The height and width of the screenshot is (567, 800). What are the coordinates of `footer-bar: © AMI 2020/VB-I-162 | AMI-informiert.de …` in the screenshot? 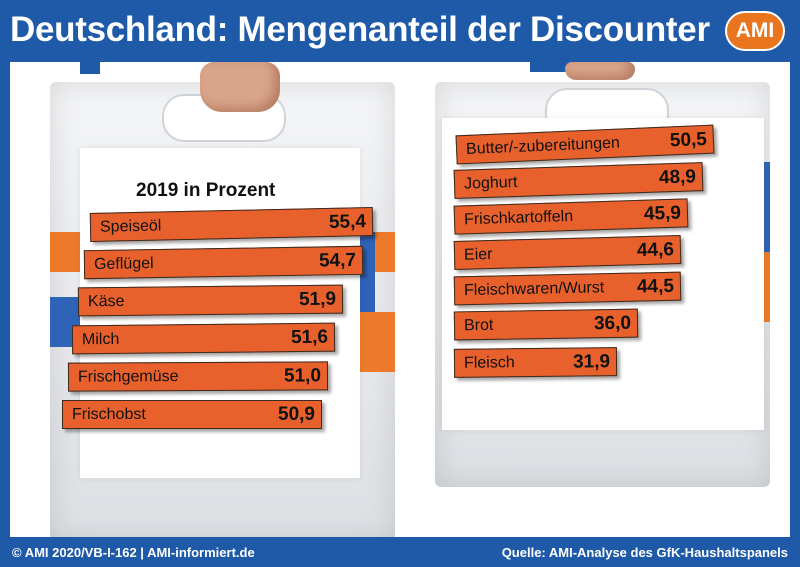 It's located at (400, 552).